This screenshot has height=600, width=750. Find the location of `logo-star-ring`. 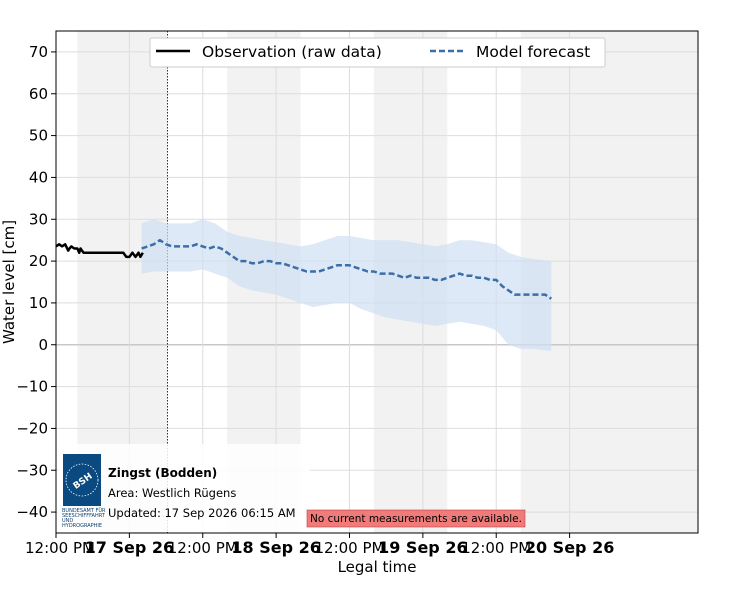

logo-star-ring is located at coordinates (82, 480).